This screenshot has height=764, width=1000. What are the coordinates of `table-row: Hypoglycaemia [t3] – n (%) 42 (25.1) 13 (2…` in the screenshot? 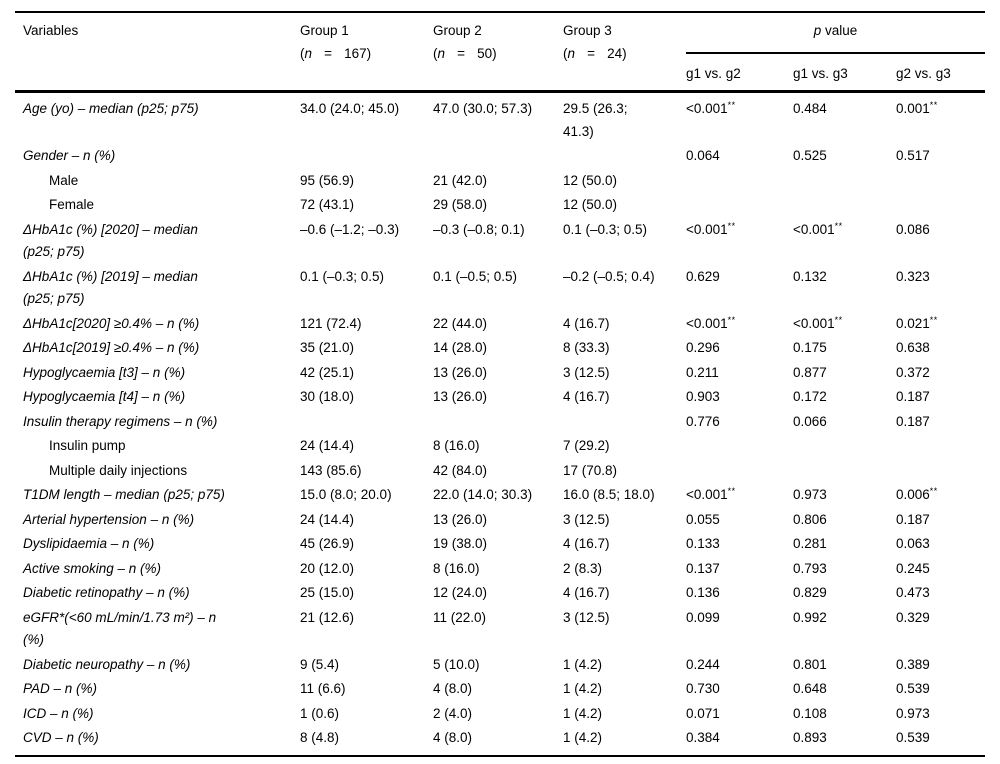 It's located at (500, 373).